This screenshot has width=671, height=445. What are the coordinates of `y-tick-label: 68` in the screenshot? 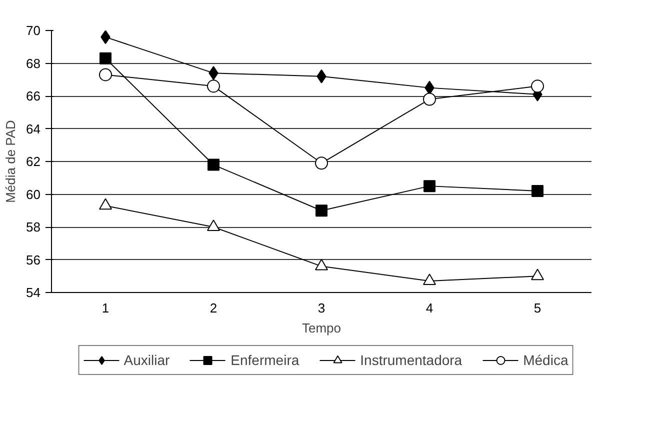 It's located at (33, 63).